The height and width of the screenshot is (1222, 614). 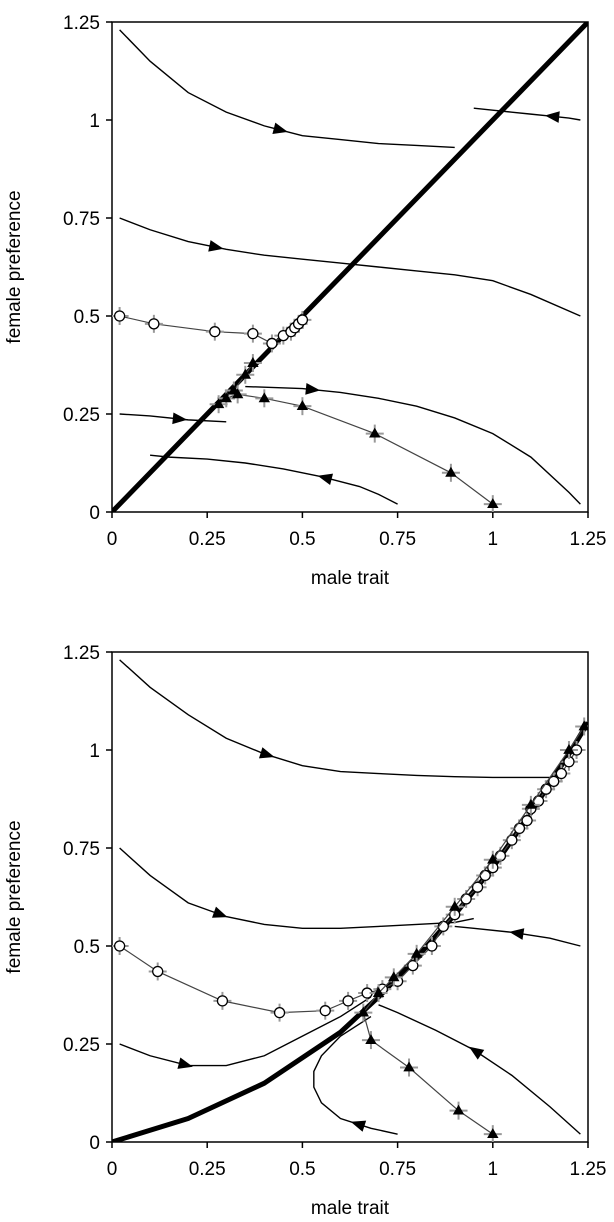 What do you see at coordinates (112, 1169) in the screenshot?
I see `x-tick-label: 0` at bounding box center [112, 1169].